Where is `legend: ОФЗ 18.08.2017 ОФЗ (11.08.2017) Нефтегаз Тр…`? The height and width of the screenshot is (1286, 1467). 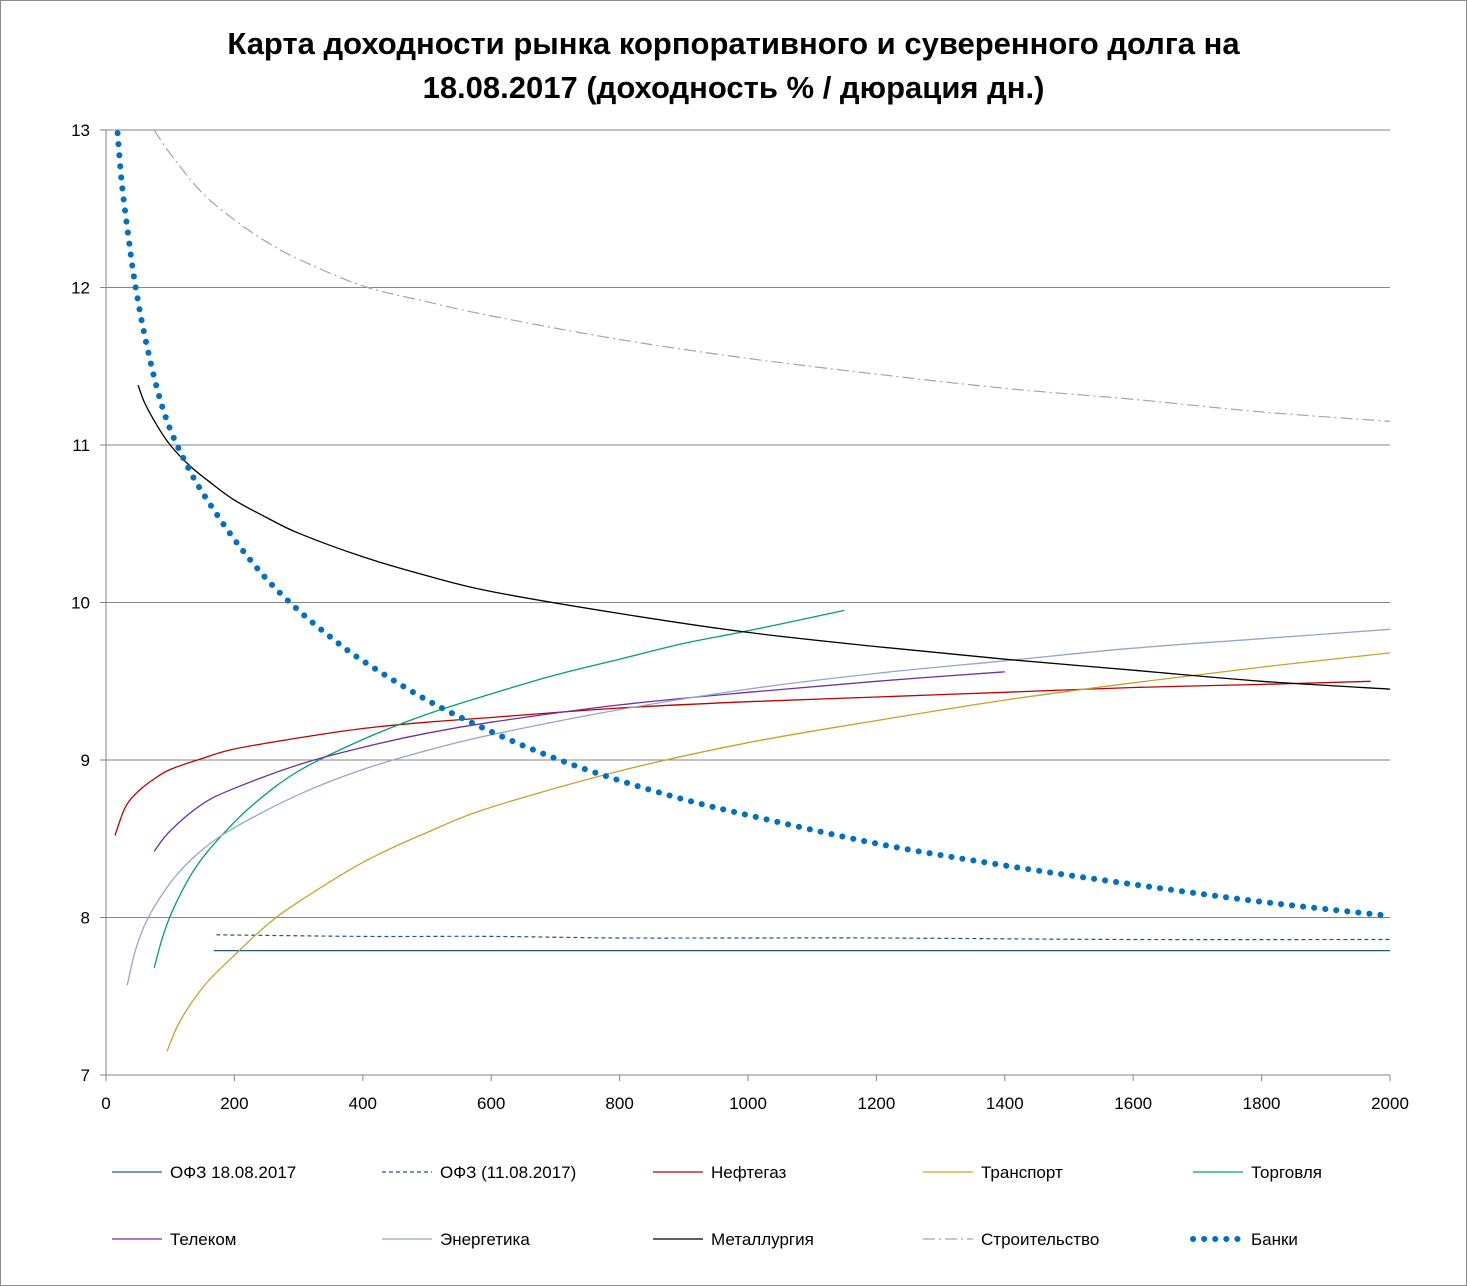 legend: ОФЗ 18.08.2017 ОФЗ (11.08.2017) Нефтегаз Тр… is located at coordinates (717, 1206).